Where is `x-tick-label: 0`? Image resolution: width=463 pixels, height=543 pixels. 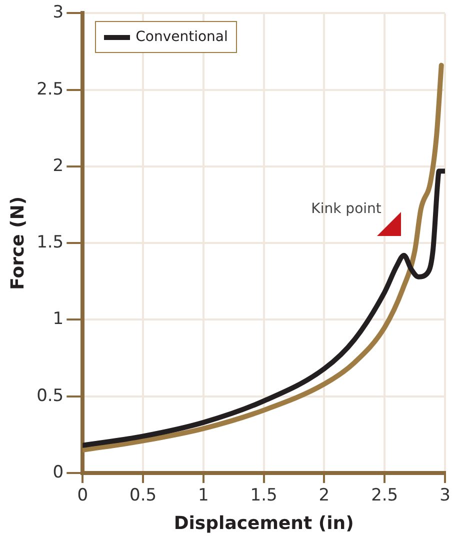 x-tick-label: 0 is located at coordinates (82, 496).